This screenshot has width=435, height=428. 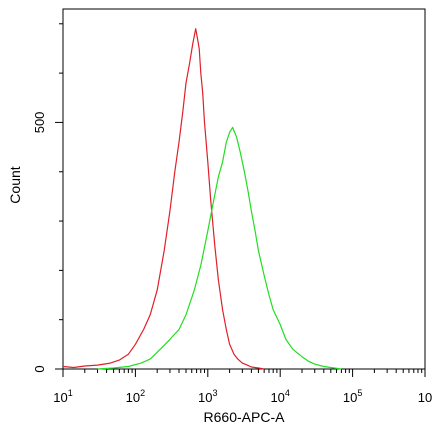 I want to click on x-tick-label: 10², so click(x=135, y=396).